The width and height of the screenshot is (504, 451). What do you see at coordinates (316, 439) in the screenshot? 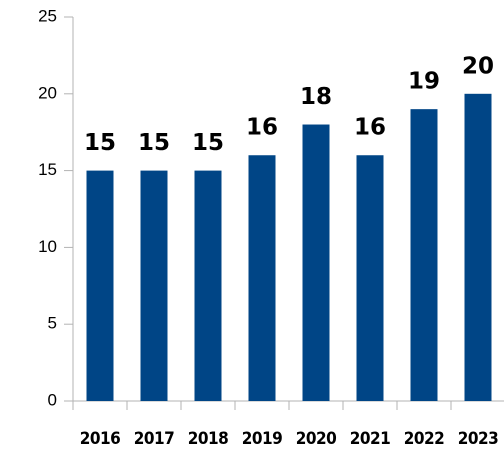
I see `x-tick-label: 2020` at bounding box center [316, 439].